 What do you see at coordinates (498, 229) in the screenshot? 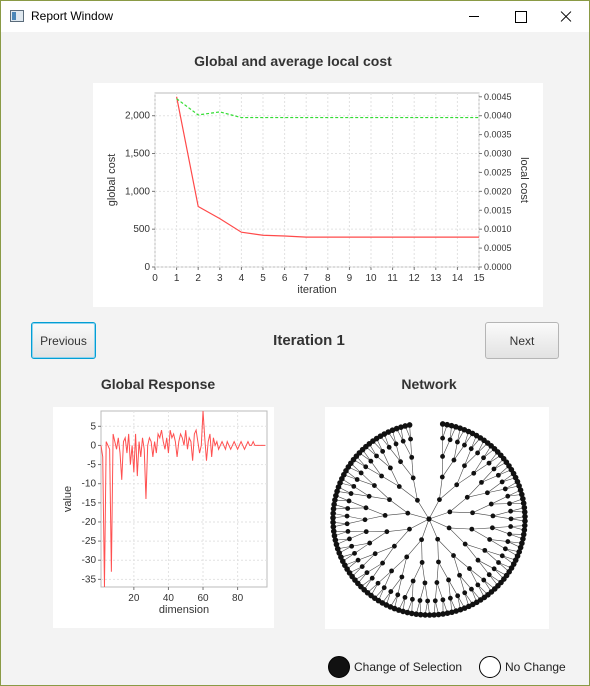
I see `cost-y2-tick-label: 0.0010` at bounding box center [498, 229].